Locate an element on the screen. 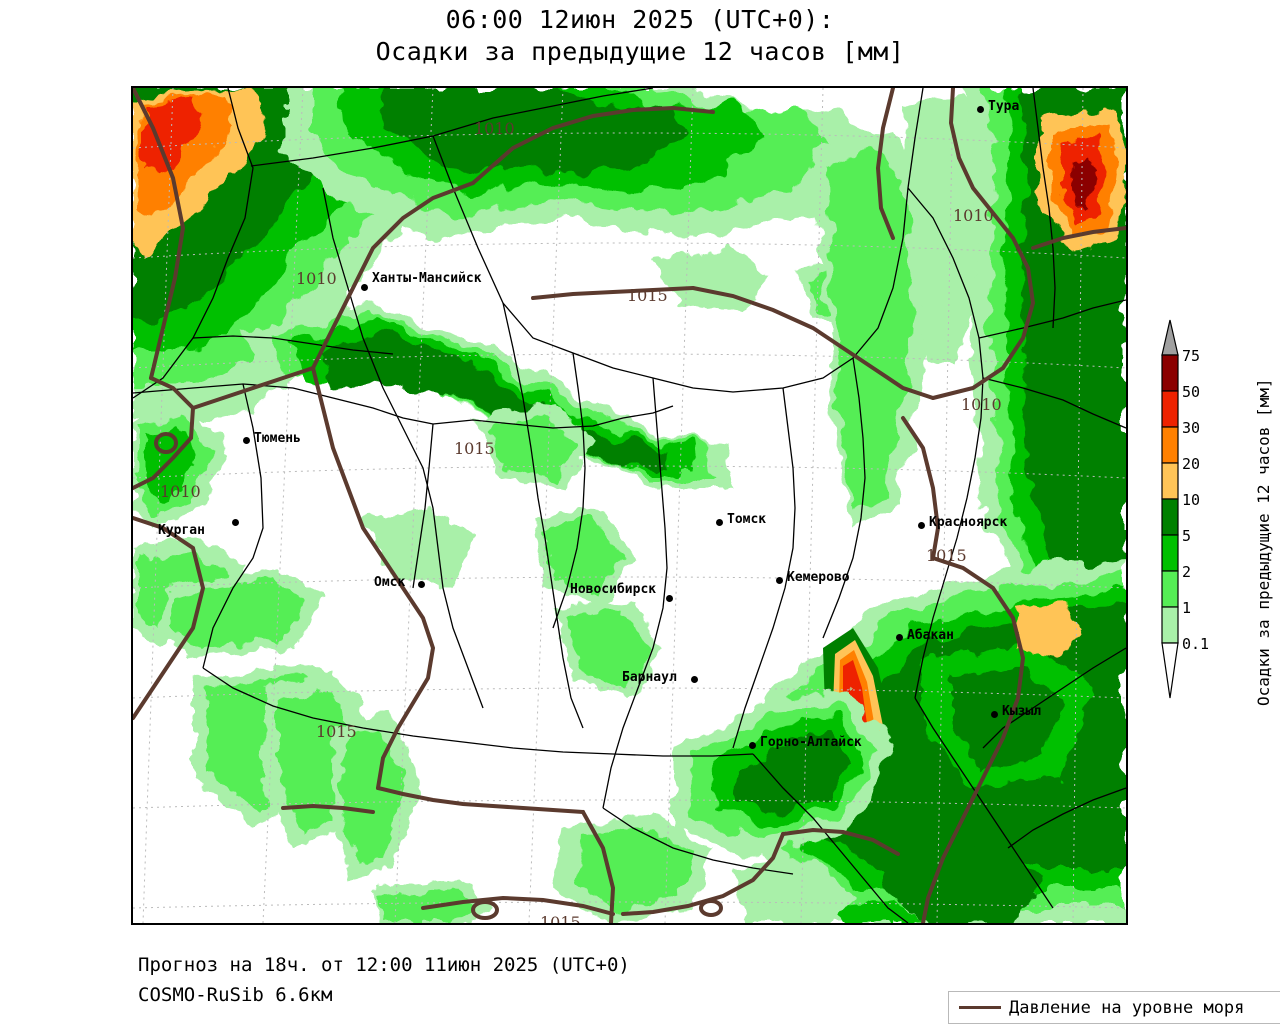  pressure-line-sample is located at coordinates (980, 1007).